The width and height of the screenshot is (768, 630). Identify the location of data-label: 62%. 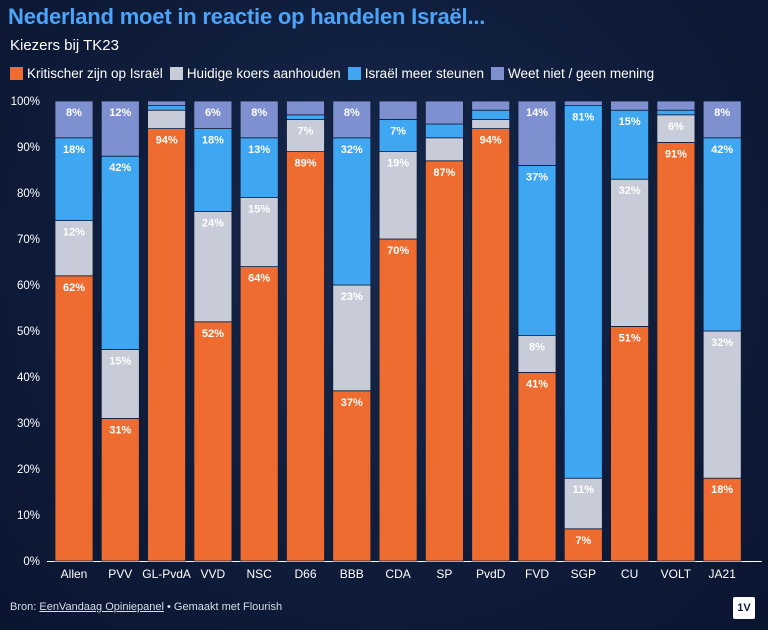
(74, 288).